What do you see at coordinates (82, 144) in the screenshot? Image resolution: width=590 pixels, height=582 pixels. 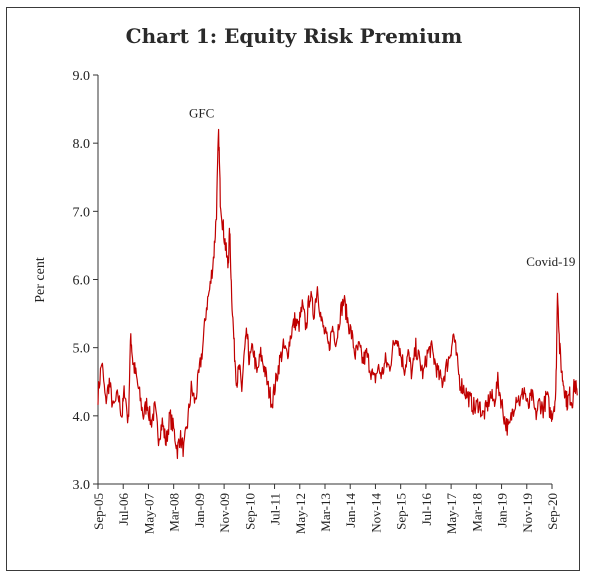 I see `y-tick-label: 8.0` at bounding box center [82, 144].